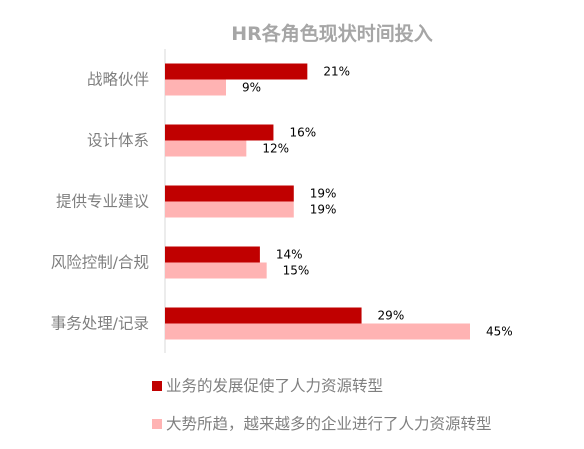  Describe the element at coordinates (118, 141) in the screenshot. I see `category-label: 设计体系` at that location.